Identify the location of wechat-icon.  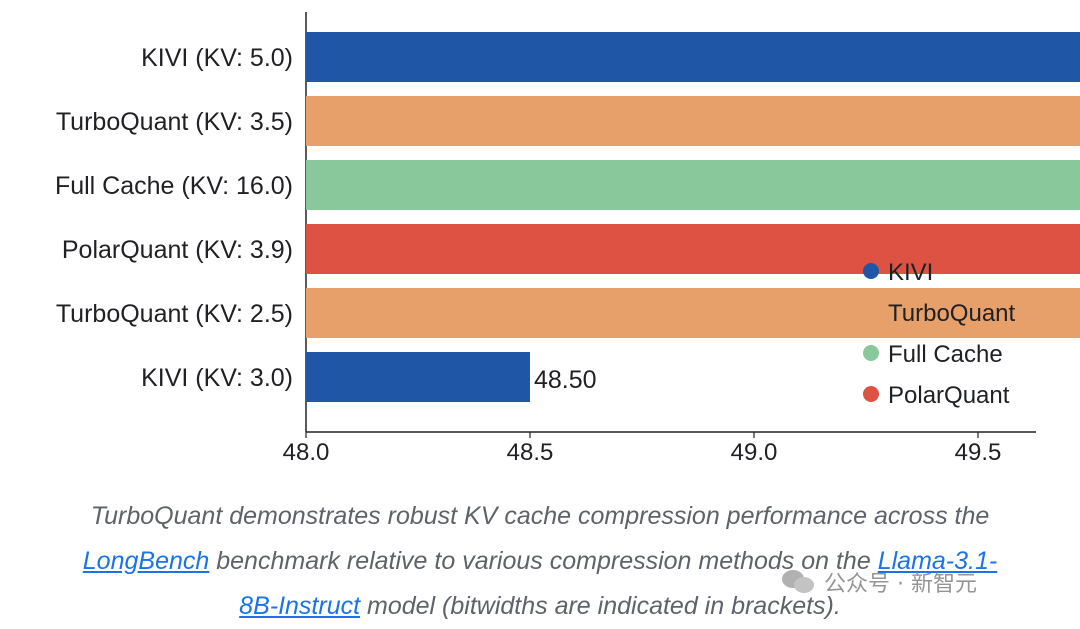
(799, 582).